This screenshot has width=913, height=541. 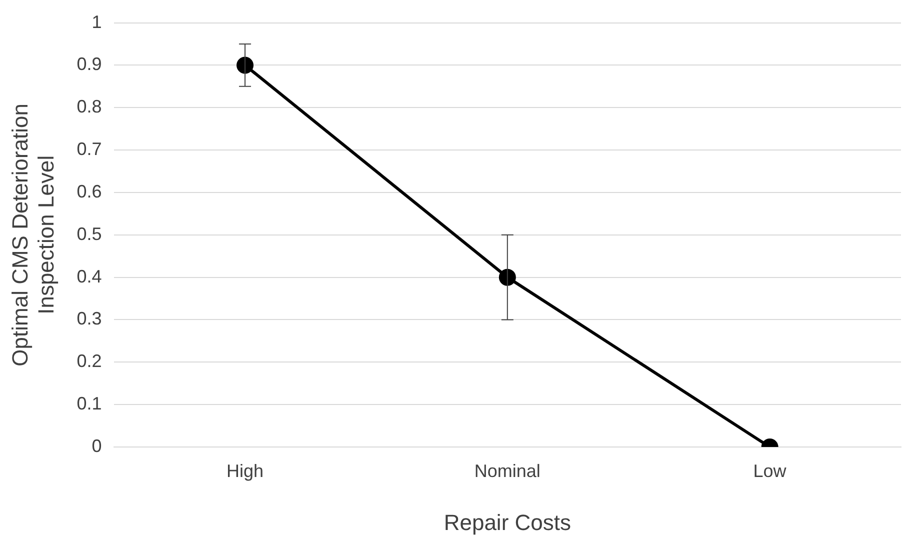 I want to click on y-tick-label: 0.6, so click(x=89, y=191).